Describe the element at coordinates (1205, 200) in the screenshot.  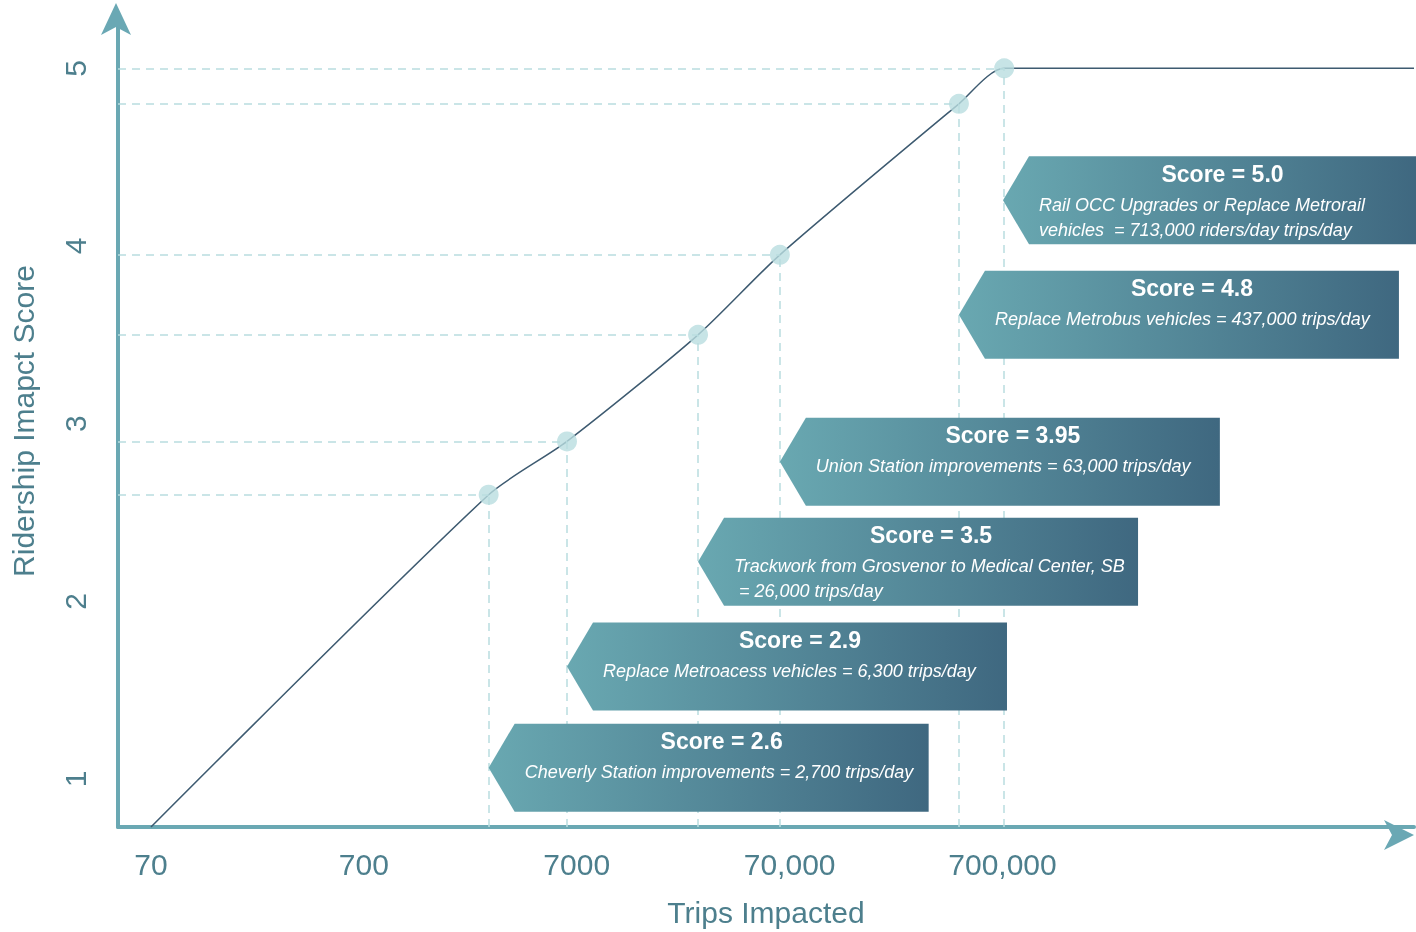
I see `annotation: Score = 5.0 Rail OCC Upgrades or Replace Metrorail vehicles = 713,000 riders/day trips/day` at that location.